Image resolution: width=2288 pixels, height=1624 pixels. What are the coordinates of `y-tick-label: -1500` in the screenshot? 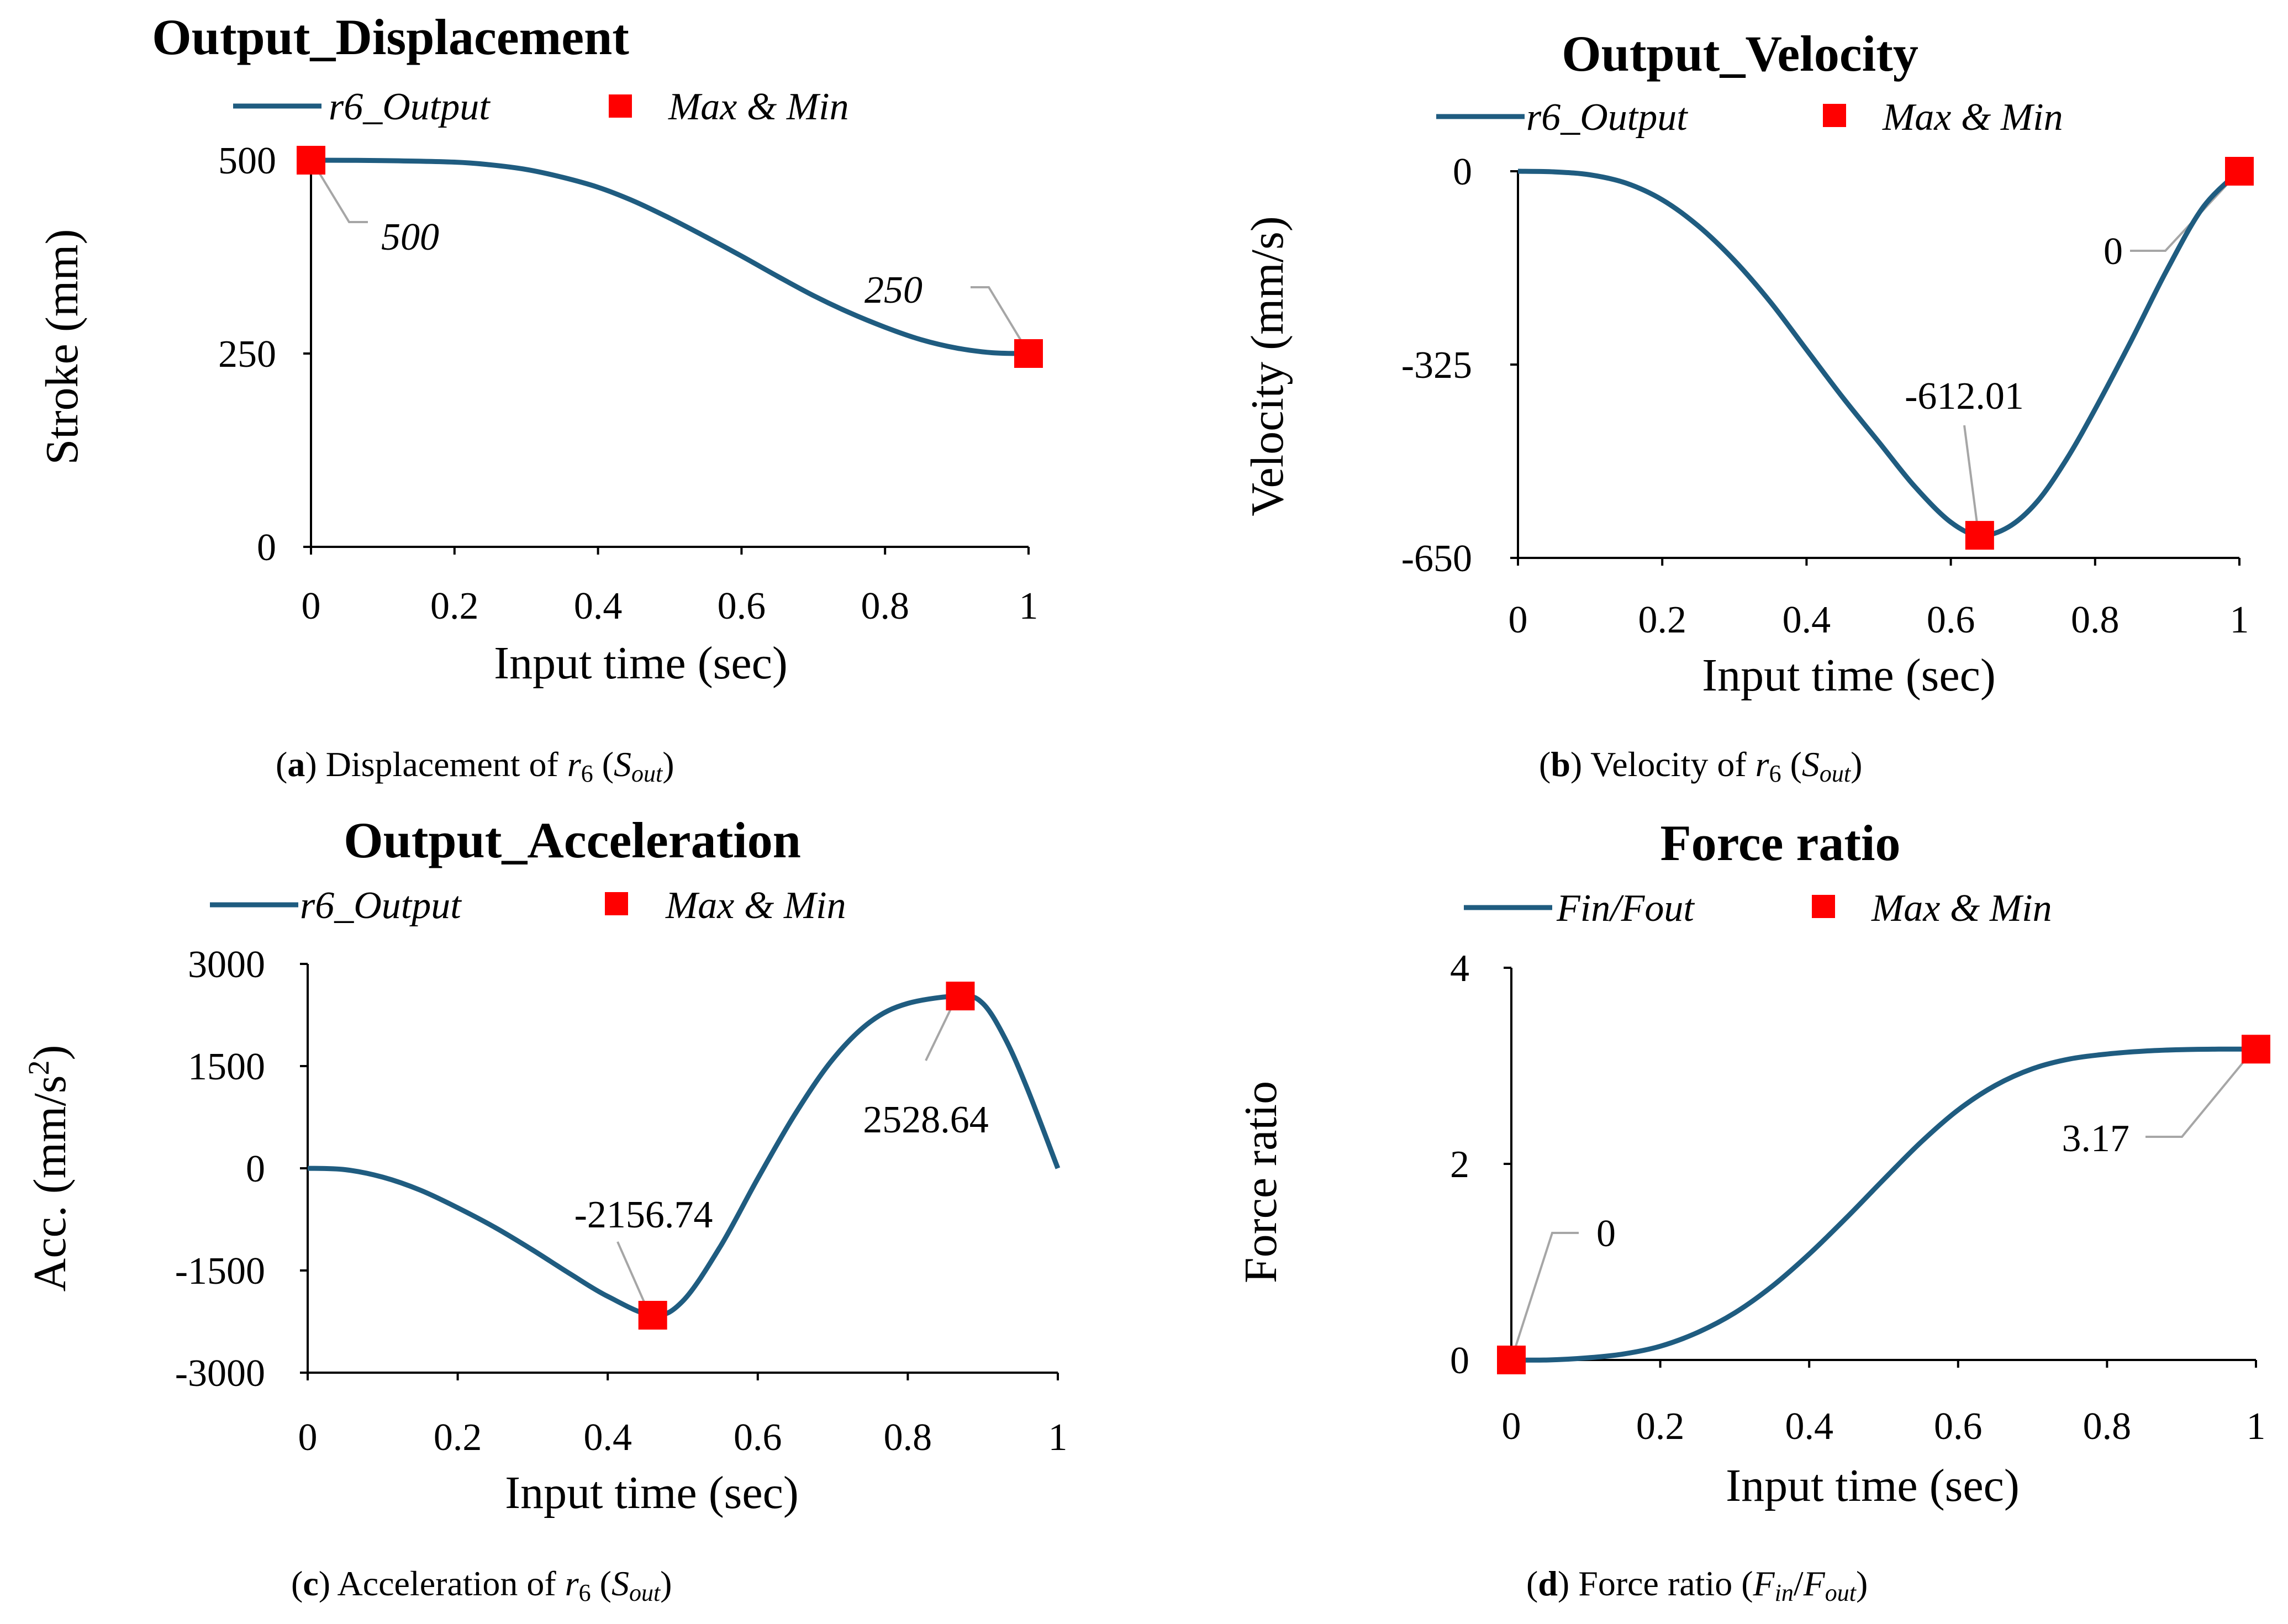 It's located at (220, 1271).